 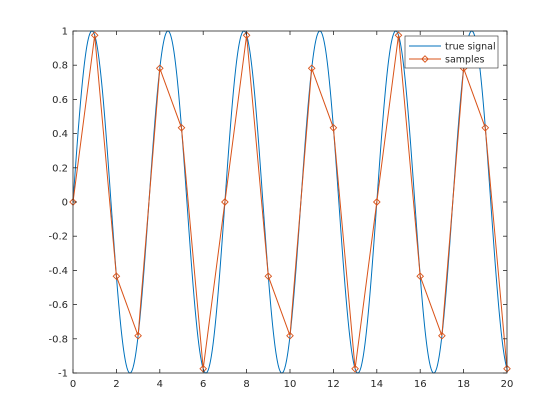 I want to click on legend-label-samples: samples, so click(x=465, y=60).